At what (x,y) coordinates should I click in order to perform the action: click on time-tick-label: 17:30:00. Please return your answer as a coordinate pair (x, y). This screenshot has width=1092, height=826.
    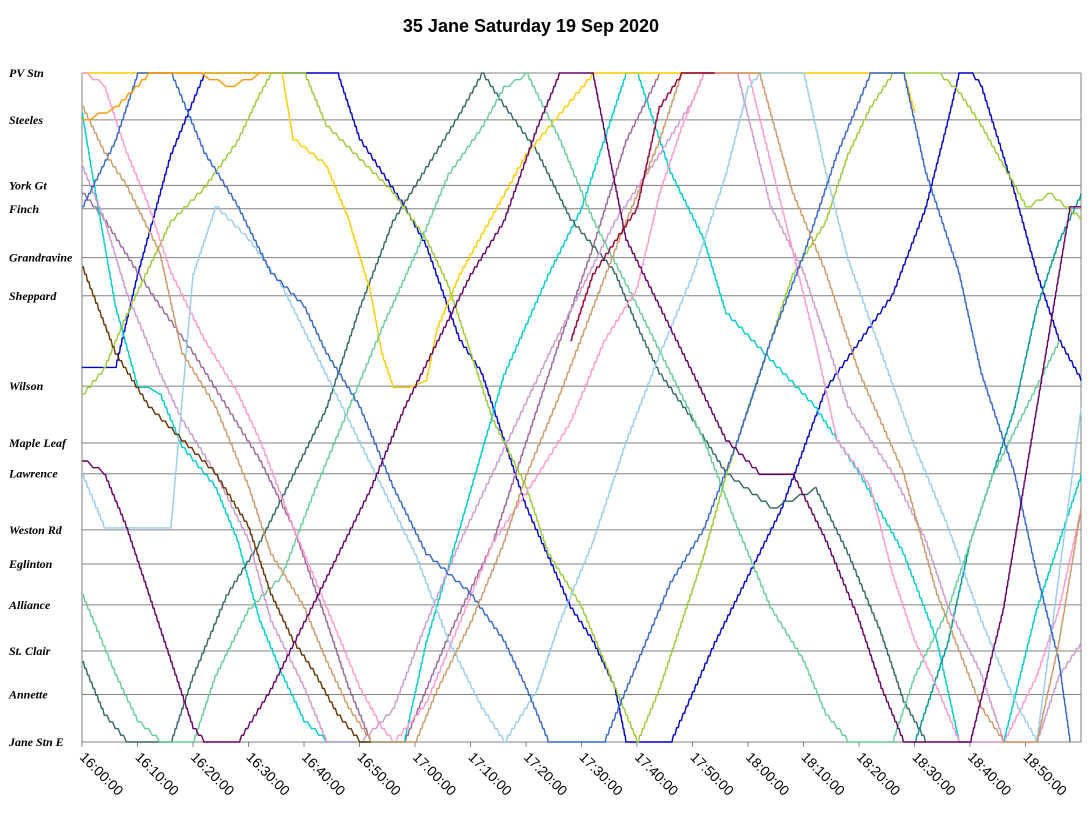
    Looking at the image, I should click on (601, 774).